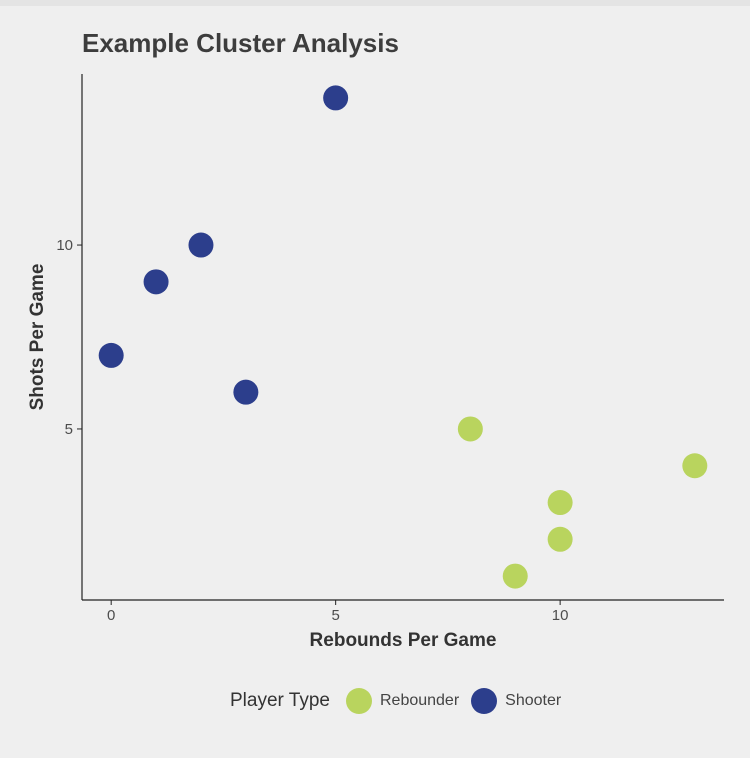  What do you see at coordinates (69, 429) in the screenshot?
I see `y-tick-label: 5` at bounding box center [69, 429].